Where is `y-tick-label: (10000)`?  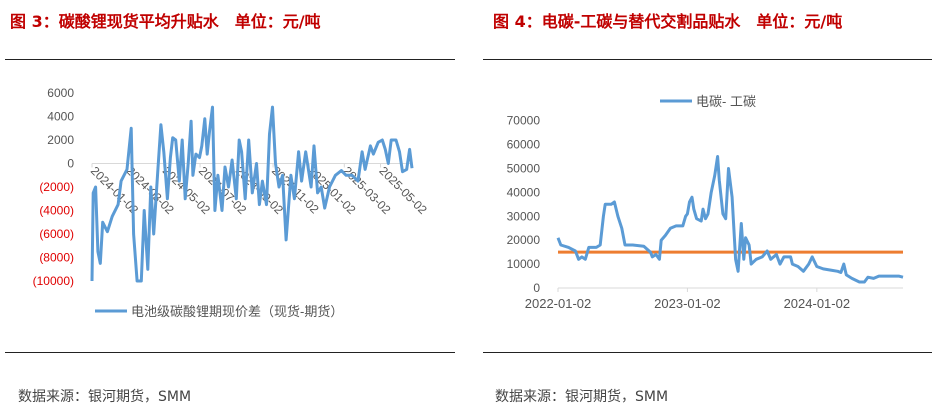 y-tick-label: (10000) is located at coordinates (53, 281).